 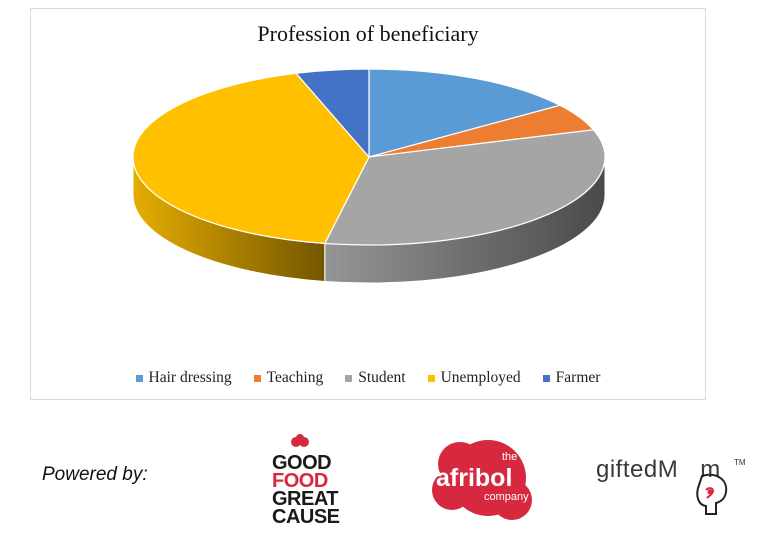 I want to click on pie-slice-farmer, so click(x=332, y=113).